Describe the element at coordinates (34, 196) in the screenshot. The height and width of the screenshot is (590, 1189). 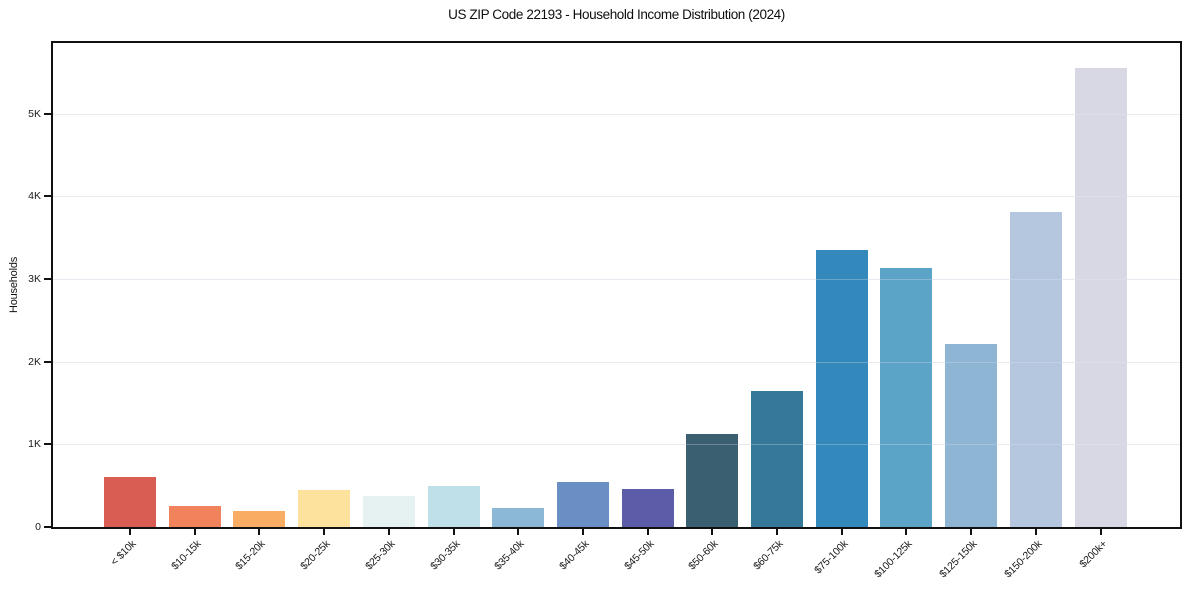
I see `y-tick-label: 4K` at that location.